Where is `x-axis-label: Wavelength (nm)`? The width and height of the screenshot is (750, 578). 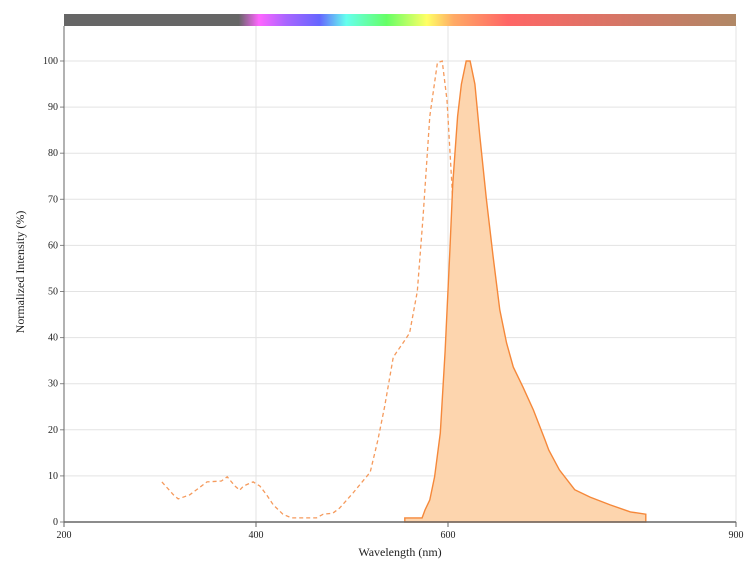
x-axis-label: Wavelength (nm) is located at coordinates (399, 552).